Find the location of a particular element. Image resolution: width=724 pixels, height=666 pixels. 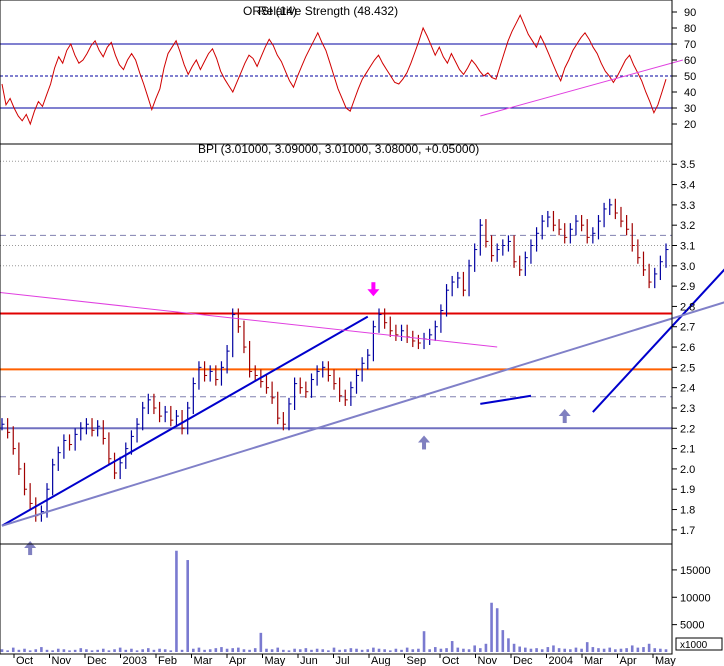

x-tick-label: Jul is located at coordinates (343, 660).